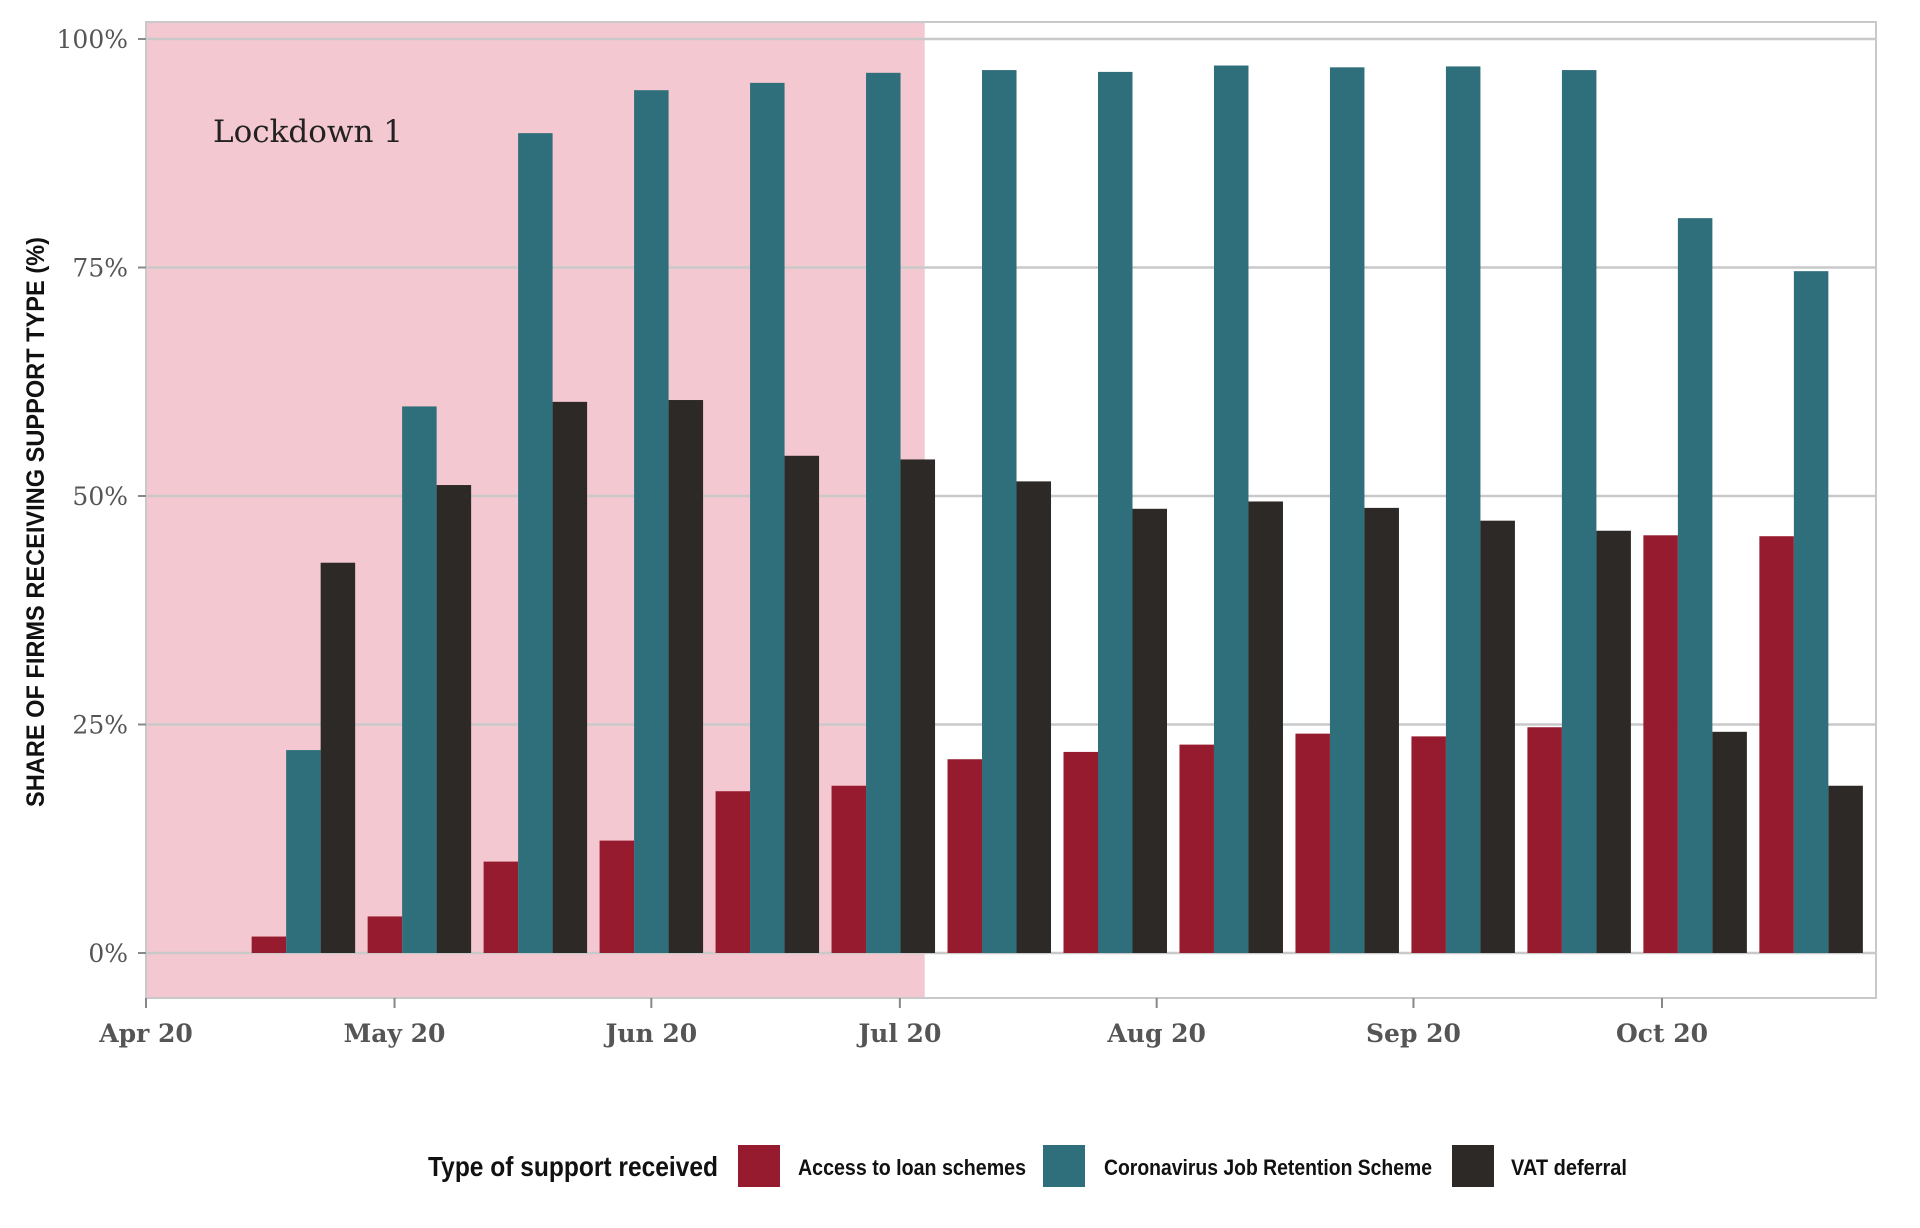 This screenshot has width=1920, height=1228. What do you see at coordinates (92, 39) in the screenshot?
I see `y-tick-label: 100%` at bounding box center [92, 39].